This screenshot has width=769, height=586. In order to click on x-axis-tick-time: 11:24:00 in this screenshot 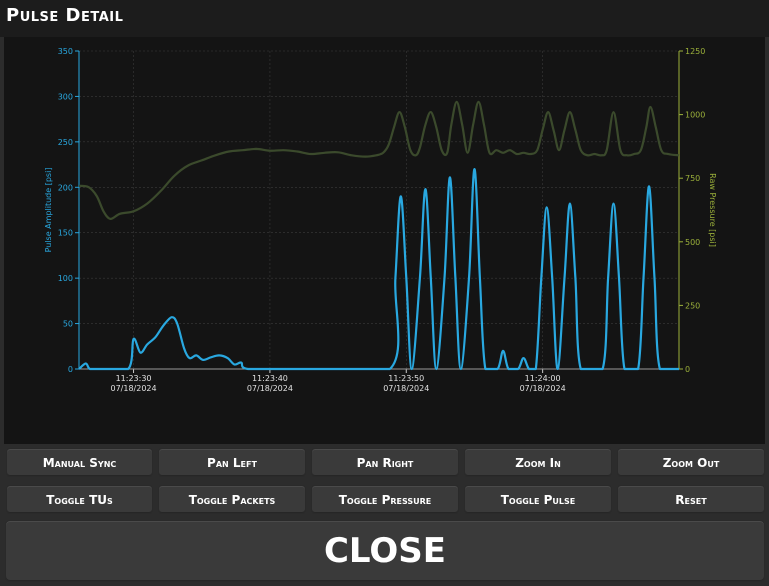, I will do `click(543, 378)`.